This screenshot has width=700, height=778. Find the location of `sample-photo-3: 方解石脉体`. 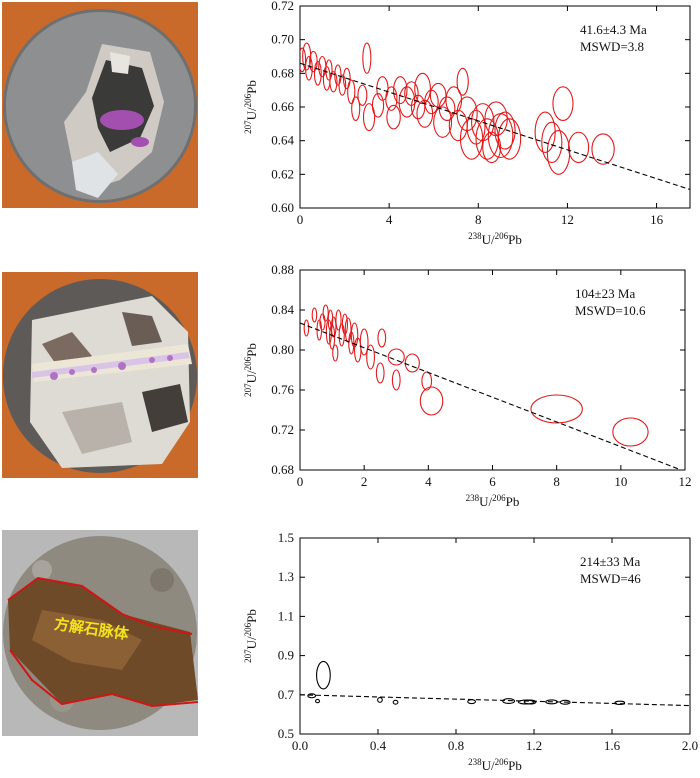

sample-photo-3: 方解石脉体 is located at coordinates (100, 633).